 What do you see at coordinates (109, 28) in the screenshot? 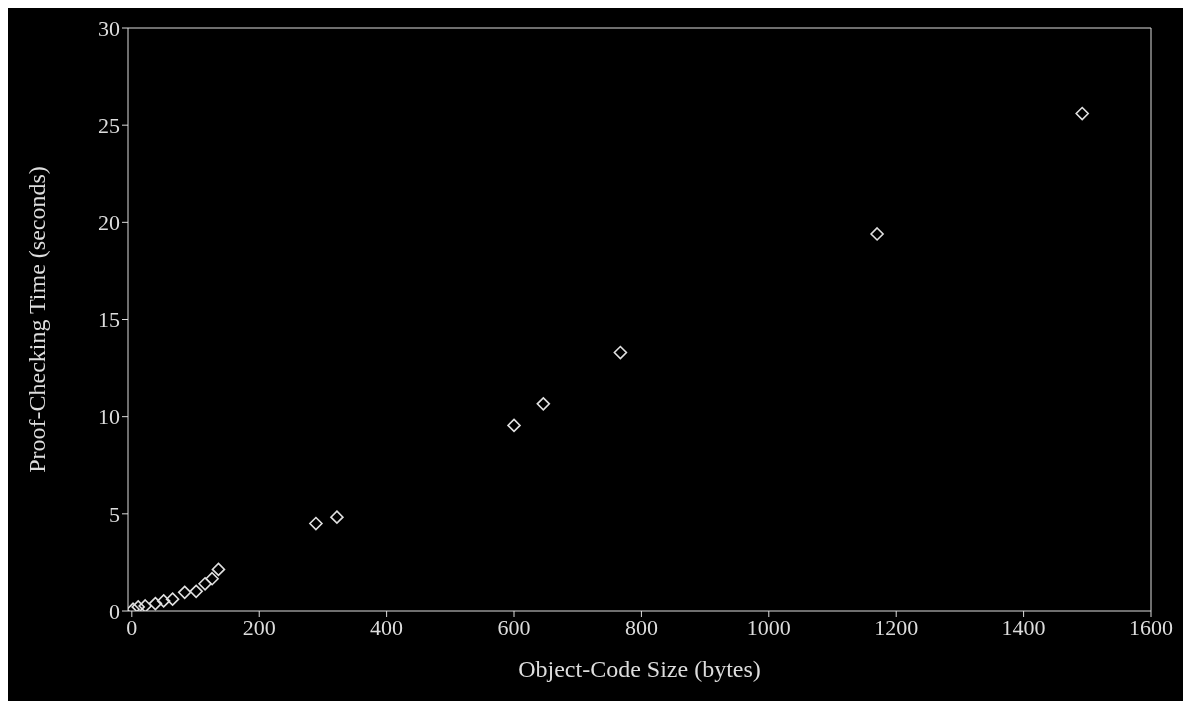
I see `y-tick-label: 30` at bounding box center [109, 28].